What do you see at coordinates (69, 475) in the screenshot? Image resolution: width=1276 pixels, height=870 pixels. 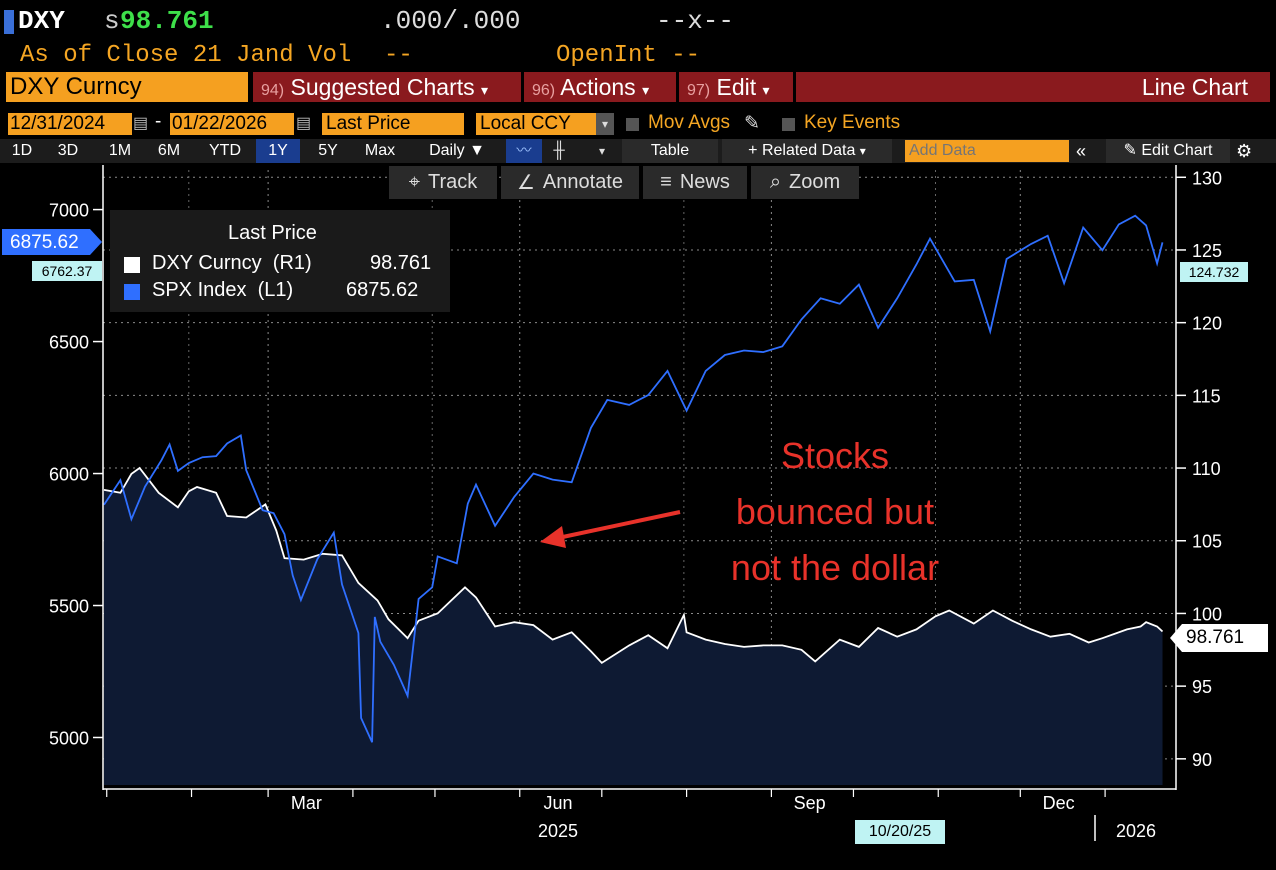 I see `left-tick-label: 6000` at bounding box center [69, 475].